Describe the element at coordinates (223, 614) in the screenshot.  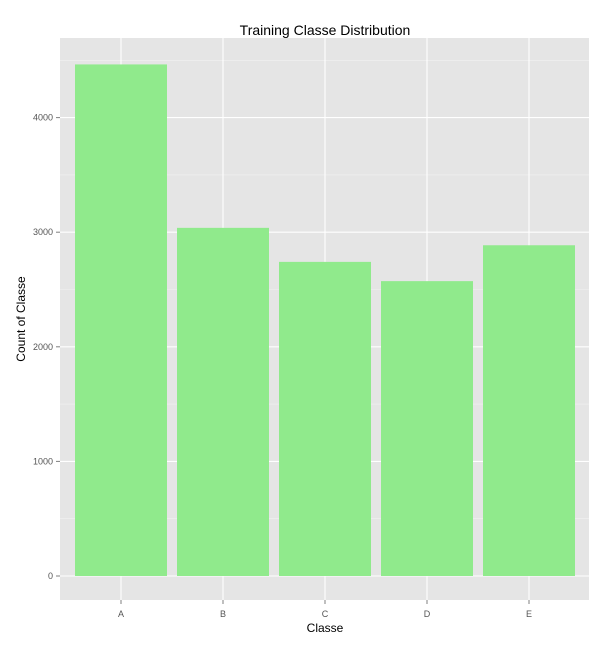
I see `x-tick-label: B` at that location.